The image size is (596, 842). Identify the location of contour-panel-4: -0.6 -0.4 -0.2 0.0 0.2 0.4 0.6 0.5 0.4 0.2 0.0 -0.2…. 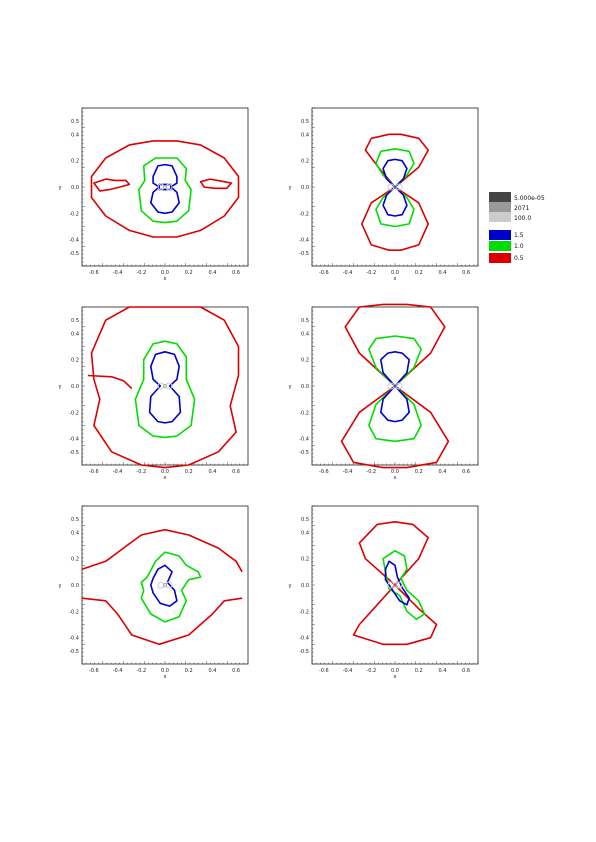
(384, 392).